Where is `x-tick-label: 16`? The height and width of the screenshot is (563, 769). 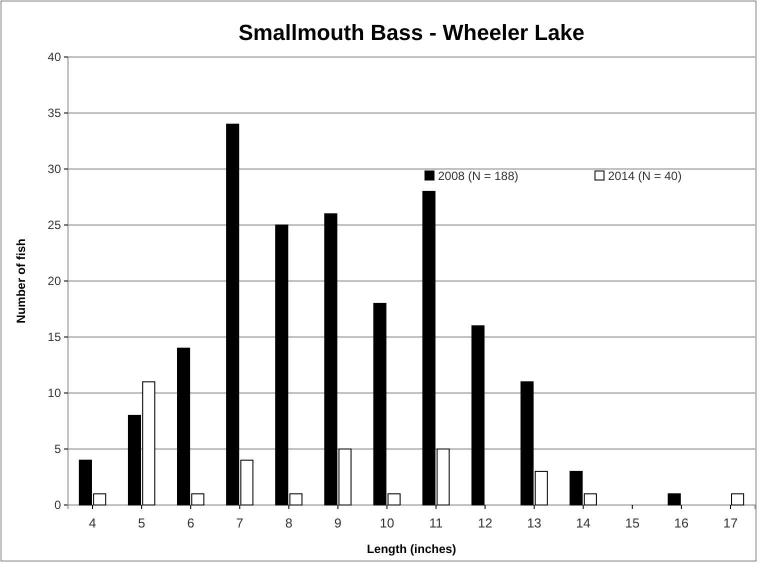
x-tick-label: 16 is located at coordinates (681, 523).